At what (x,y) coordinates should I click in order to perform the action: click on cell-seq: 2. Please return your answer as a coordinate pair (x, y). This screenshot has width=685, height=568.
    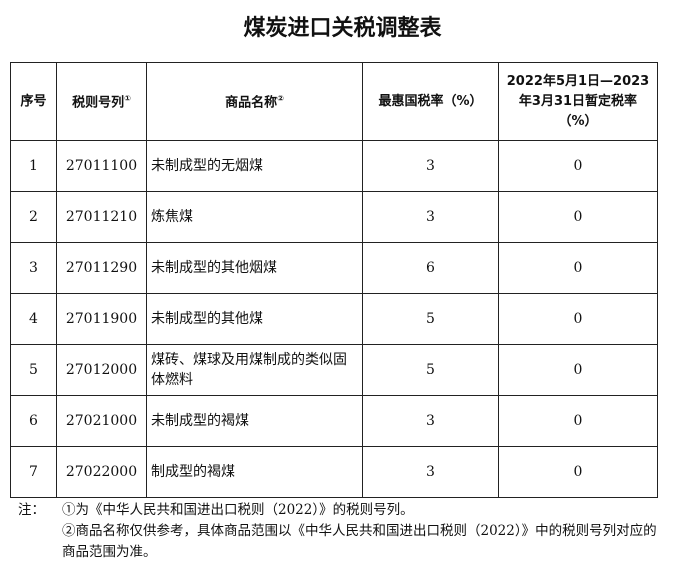
    Looking at the image, I should click on (33, 217).